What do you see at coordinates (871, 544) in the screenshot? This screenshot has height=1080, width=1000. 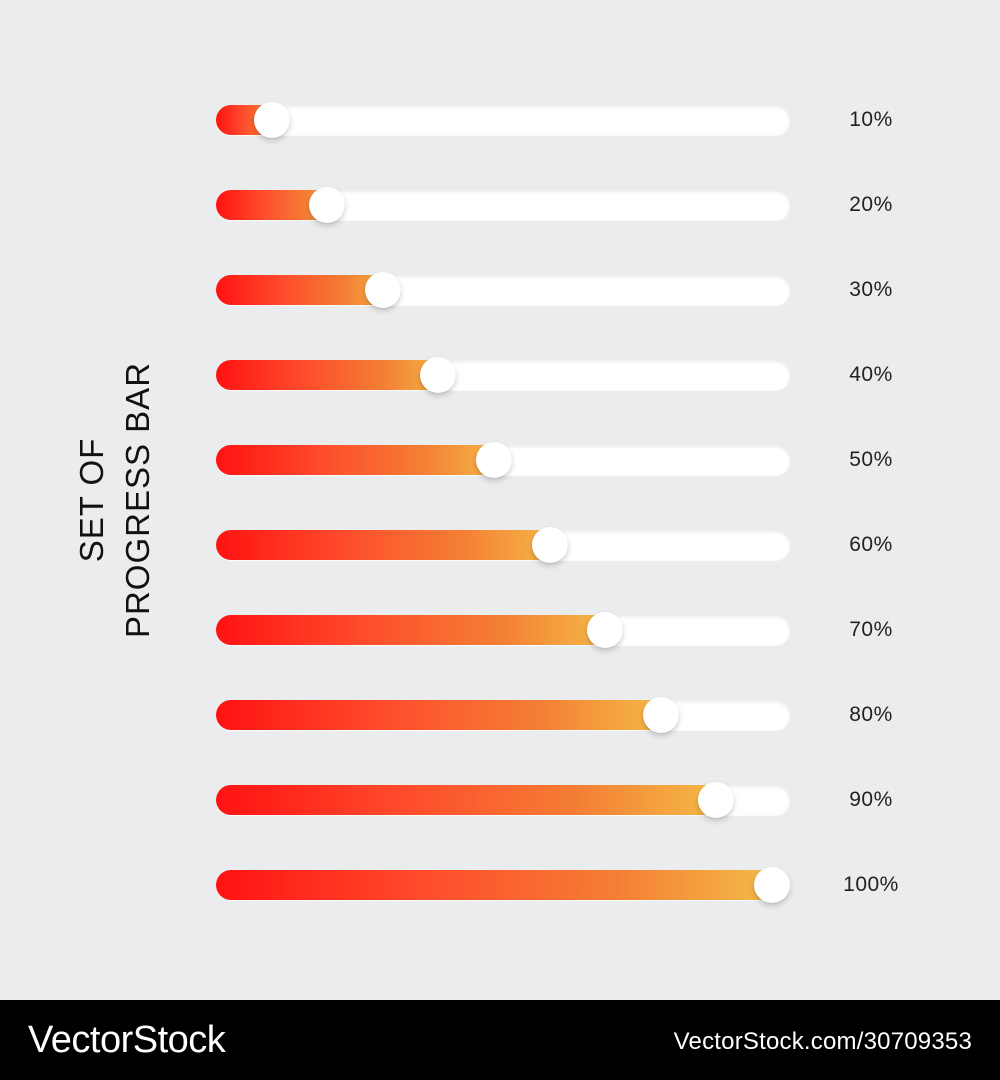 I see `progress-percent-label: 60%` at bounding box center [871, 544].